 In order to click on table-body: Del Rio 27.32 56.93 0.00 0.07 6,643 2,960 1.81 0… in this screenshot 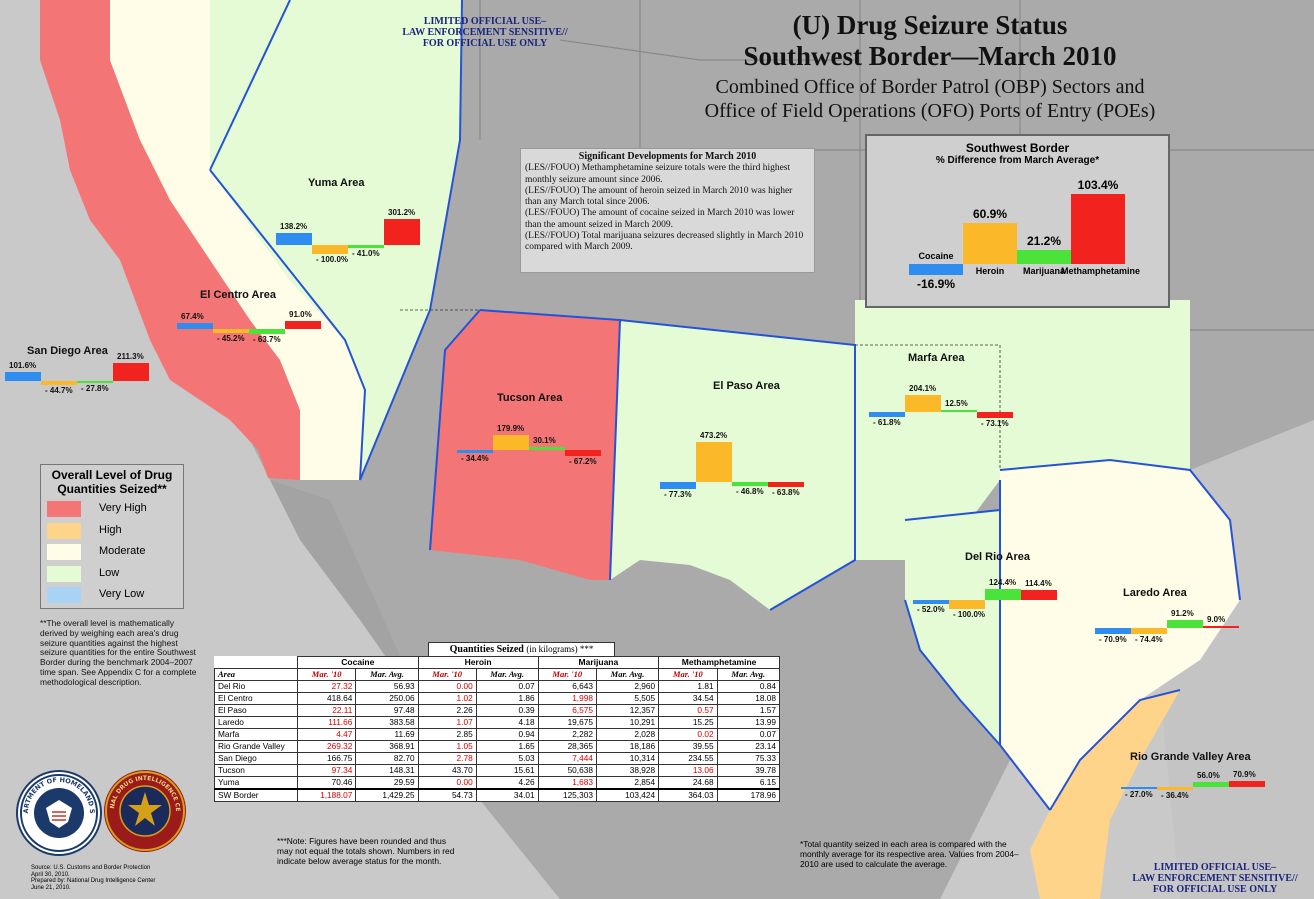, I will do `click(497, 741)`.